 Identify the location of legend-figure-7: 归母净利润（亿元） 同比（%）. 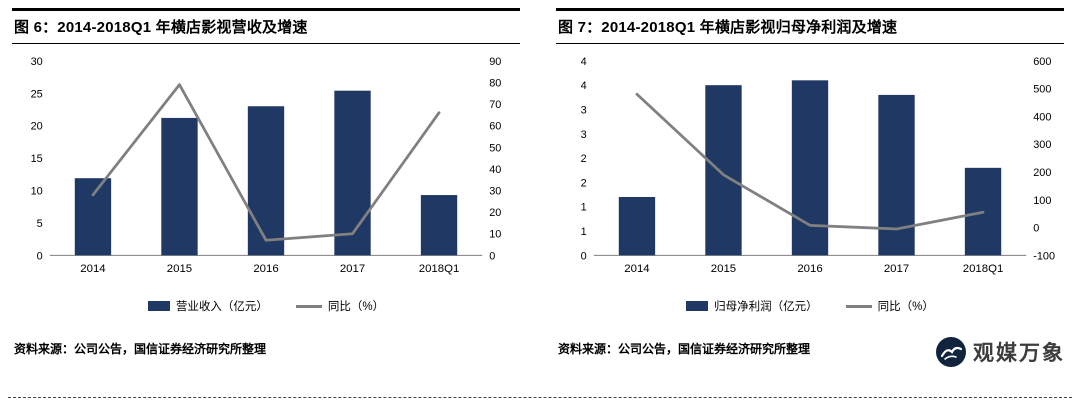
(810, 306).